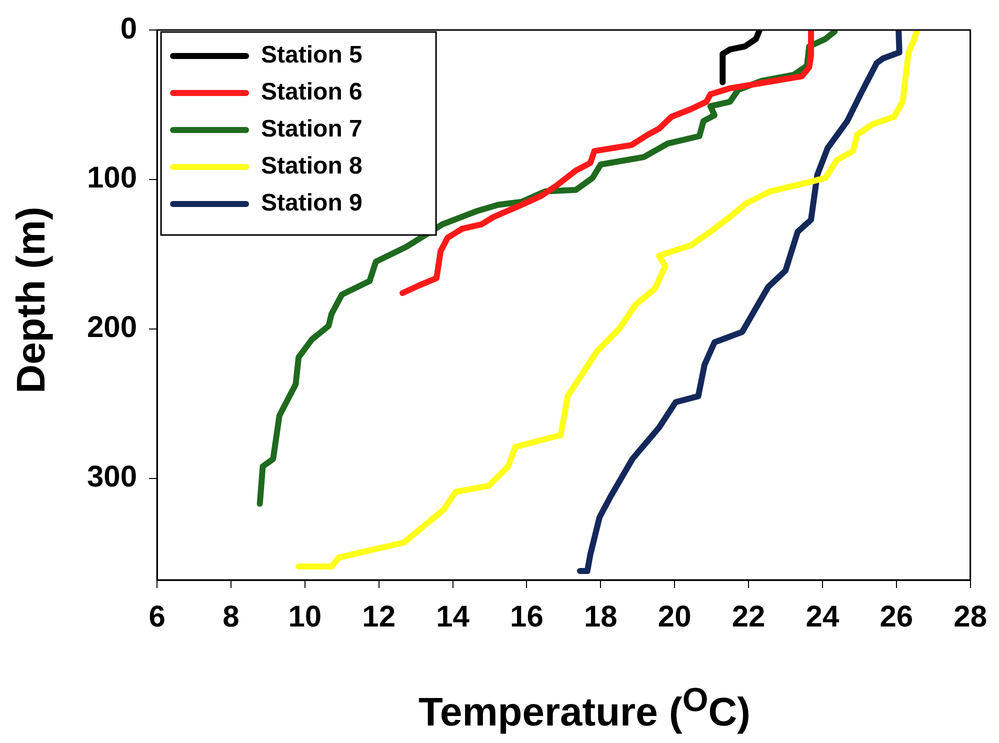  What do you see at coordinates (675, 617) in the screenshot?
I see `x-tick-label: 20` at bounding box center [675, 617].